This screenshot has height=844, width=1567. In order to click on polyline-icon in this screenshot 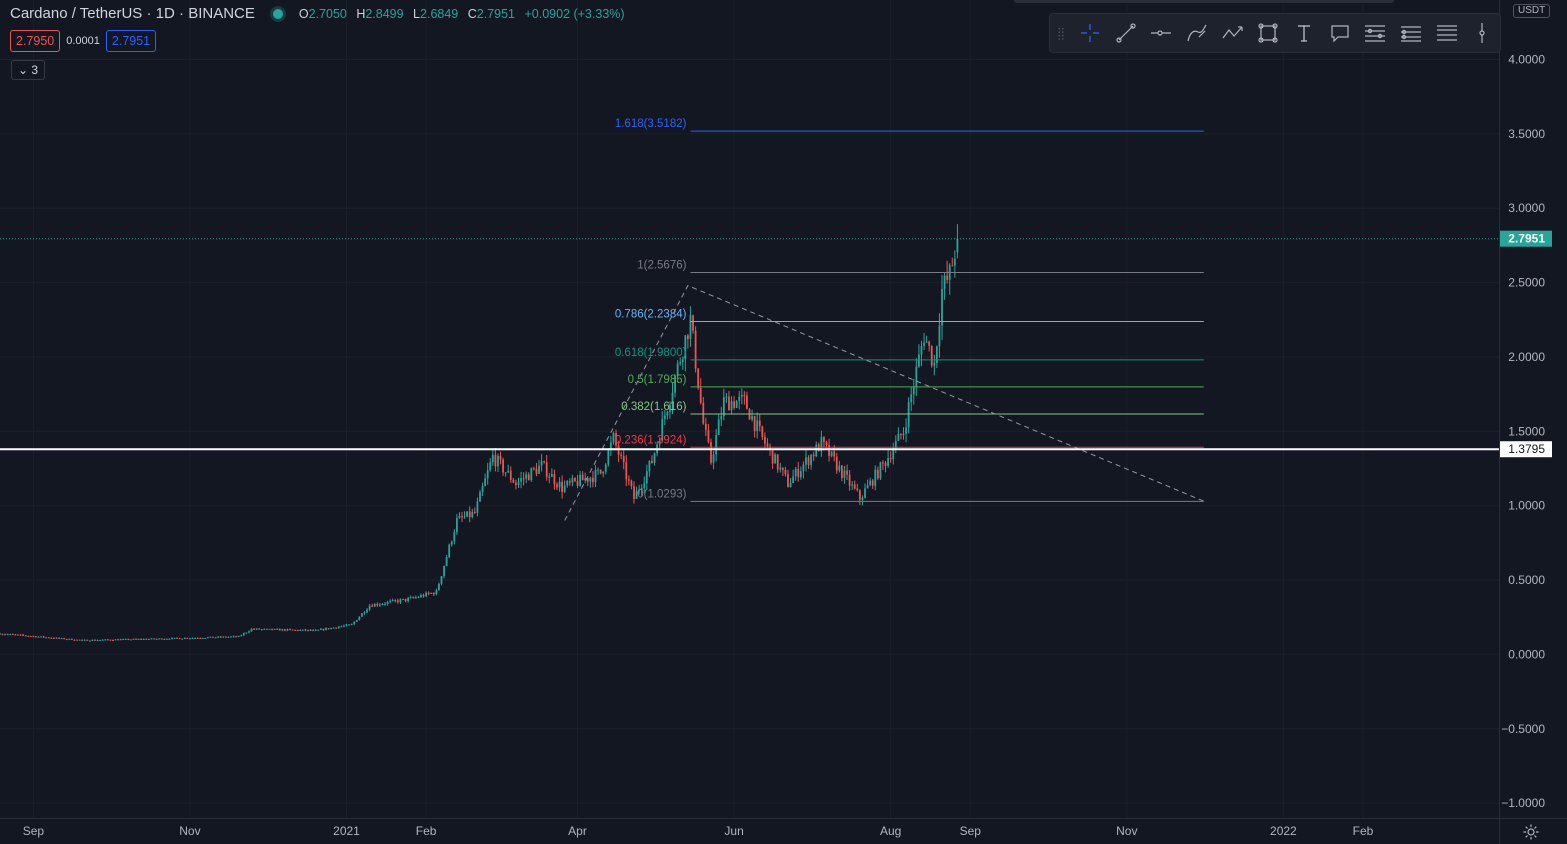, I will do `click(1233, 33)`.